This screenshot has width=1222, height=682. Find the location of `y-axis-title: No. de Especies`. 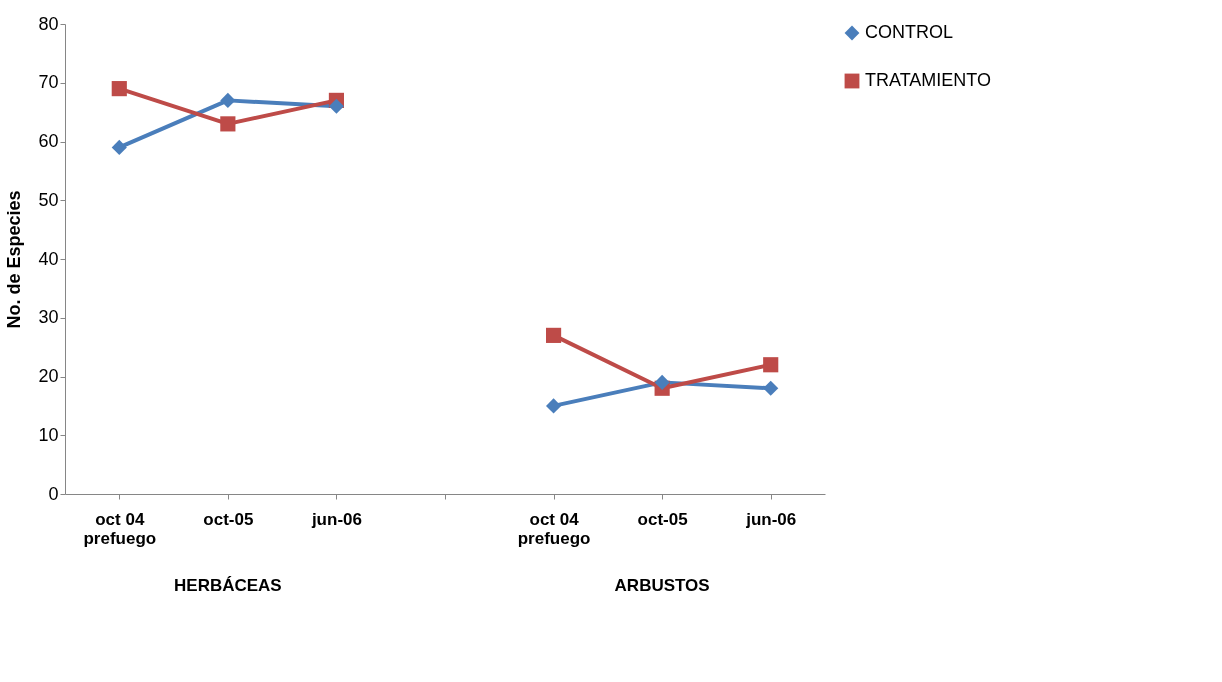

y-axis-title: No. de Especies is located at coordinates (14, 259).